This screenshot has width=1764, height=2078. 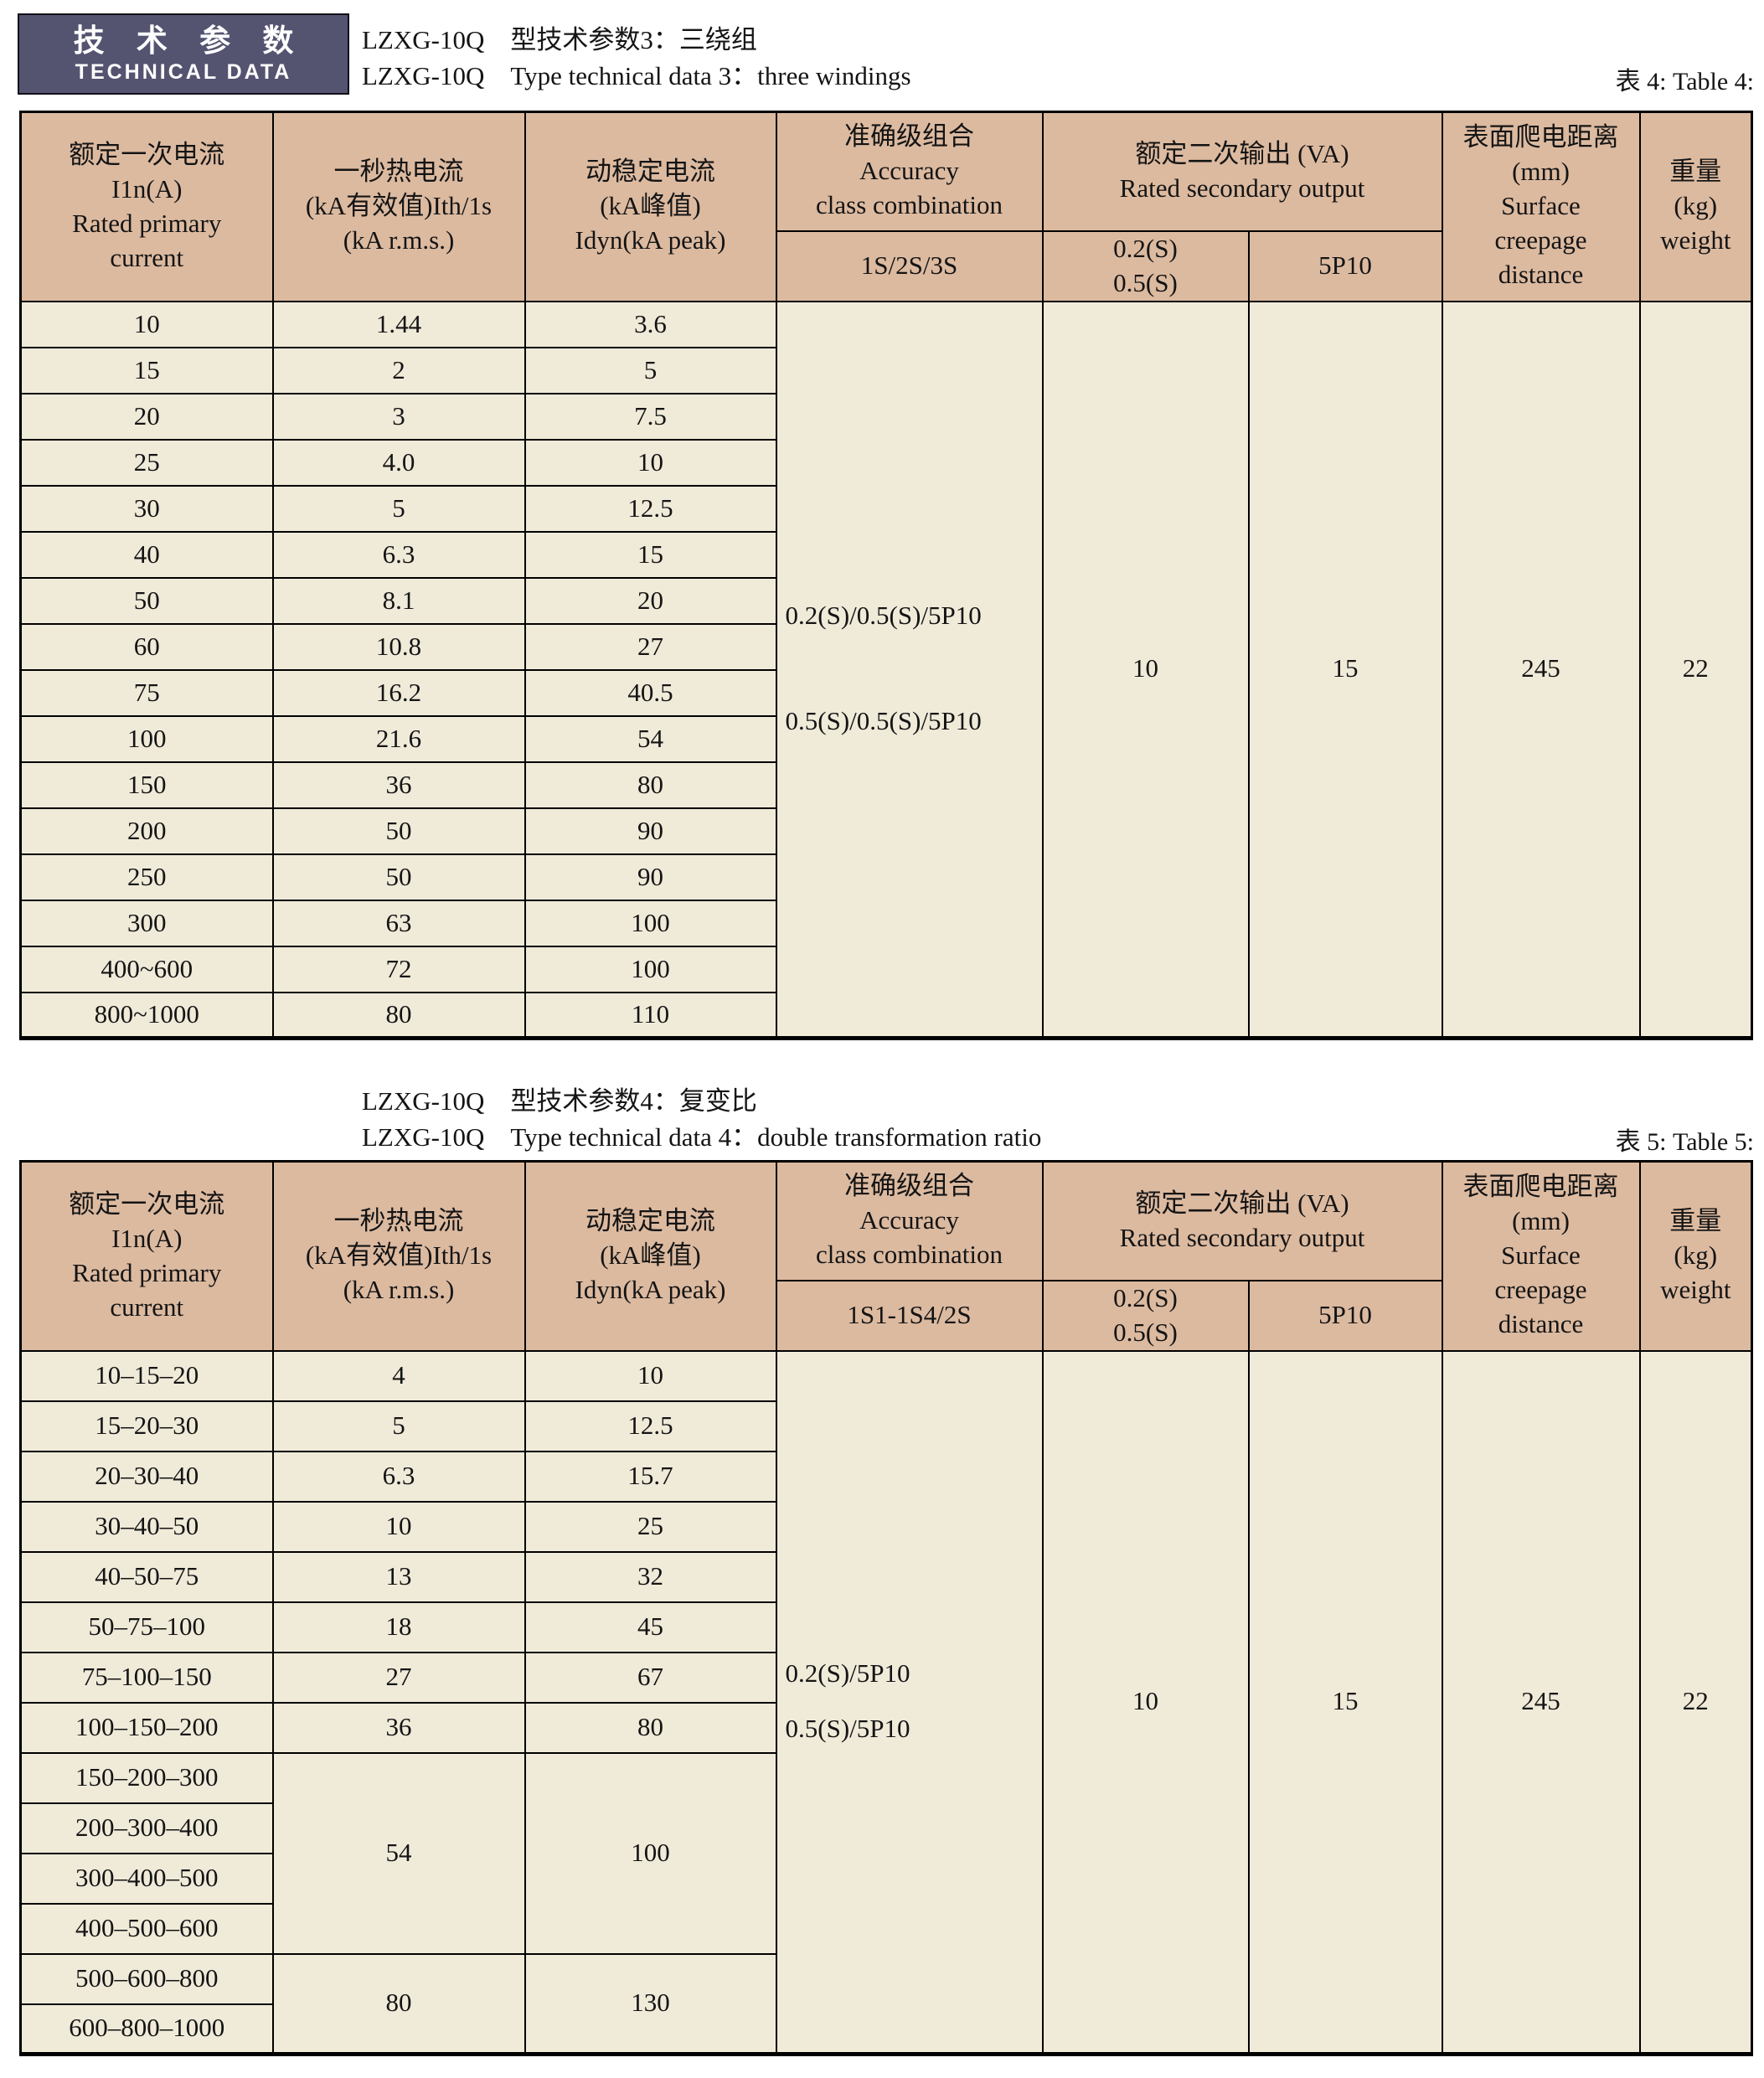 What do you see at coordinates (886, 831) in the screenshot?
I see `table-row: 200 50 90` at bounding box center [886, 831].